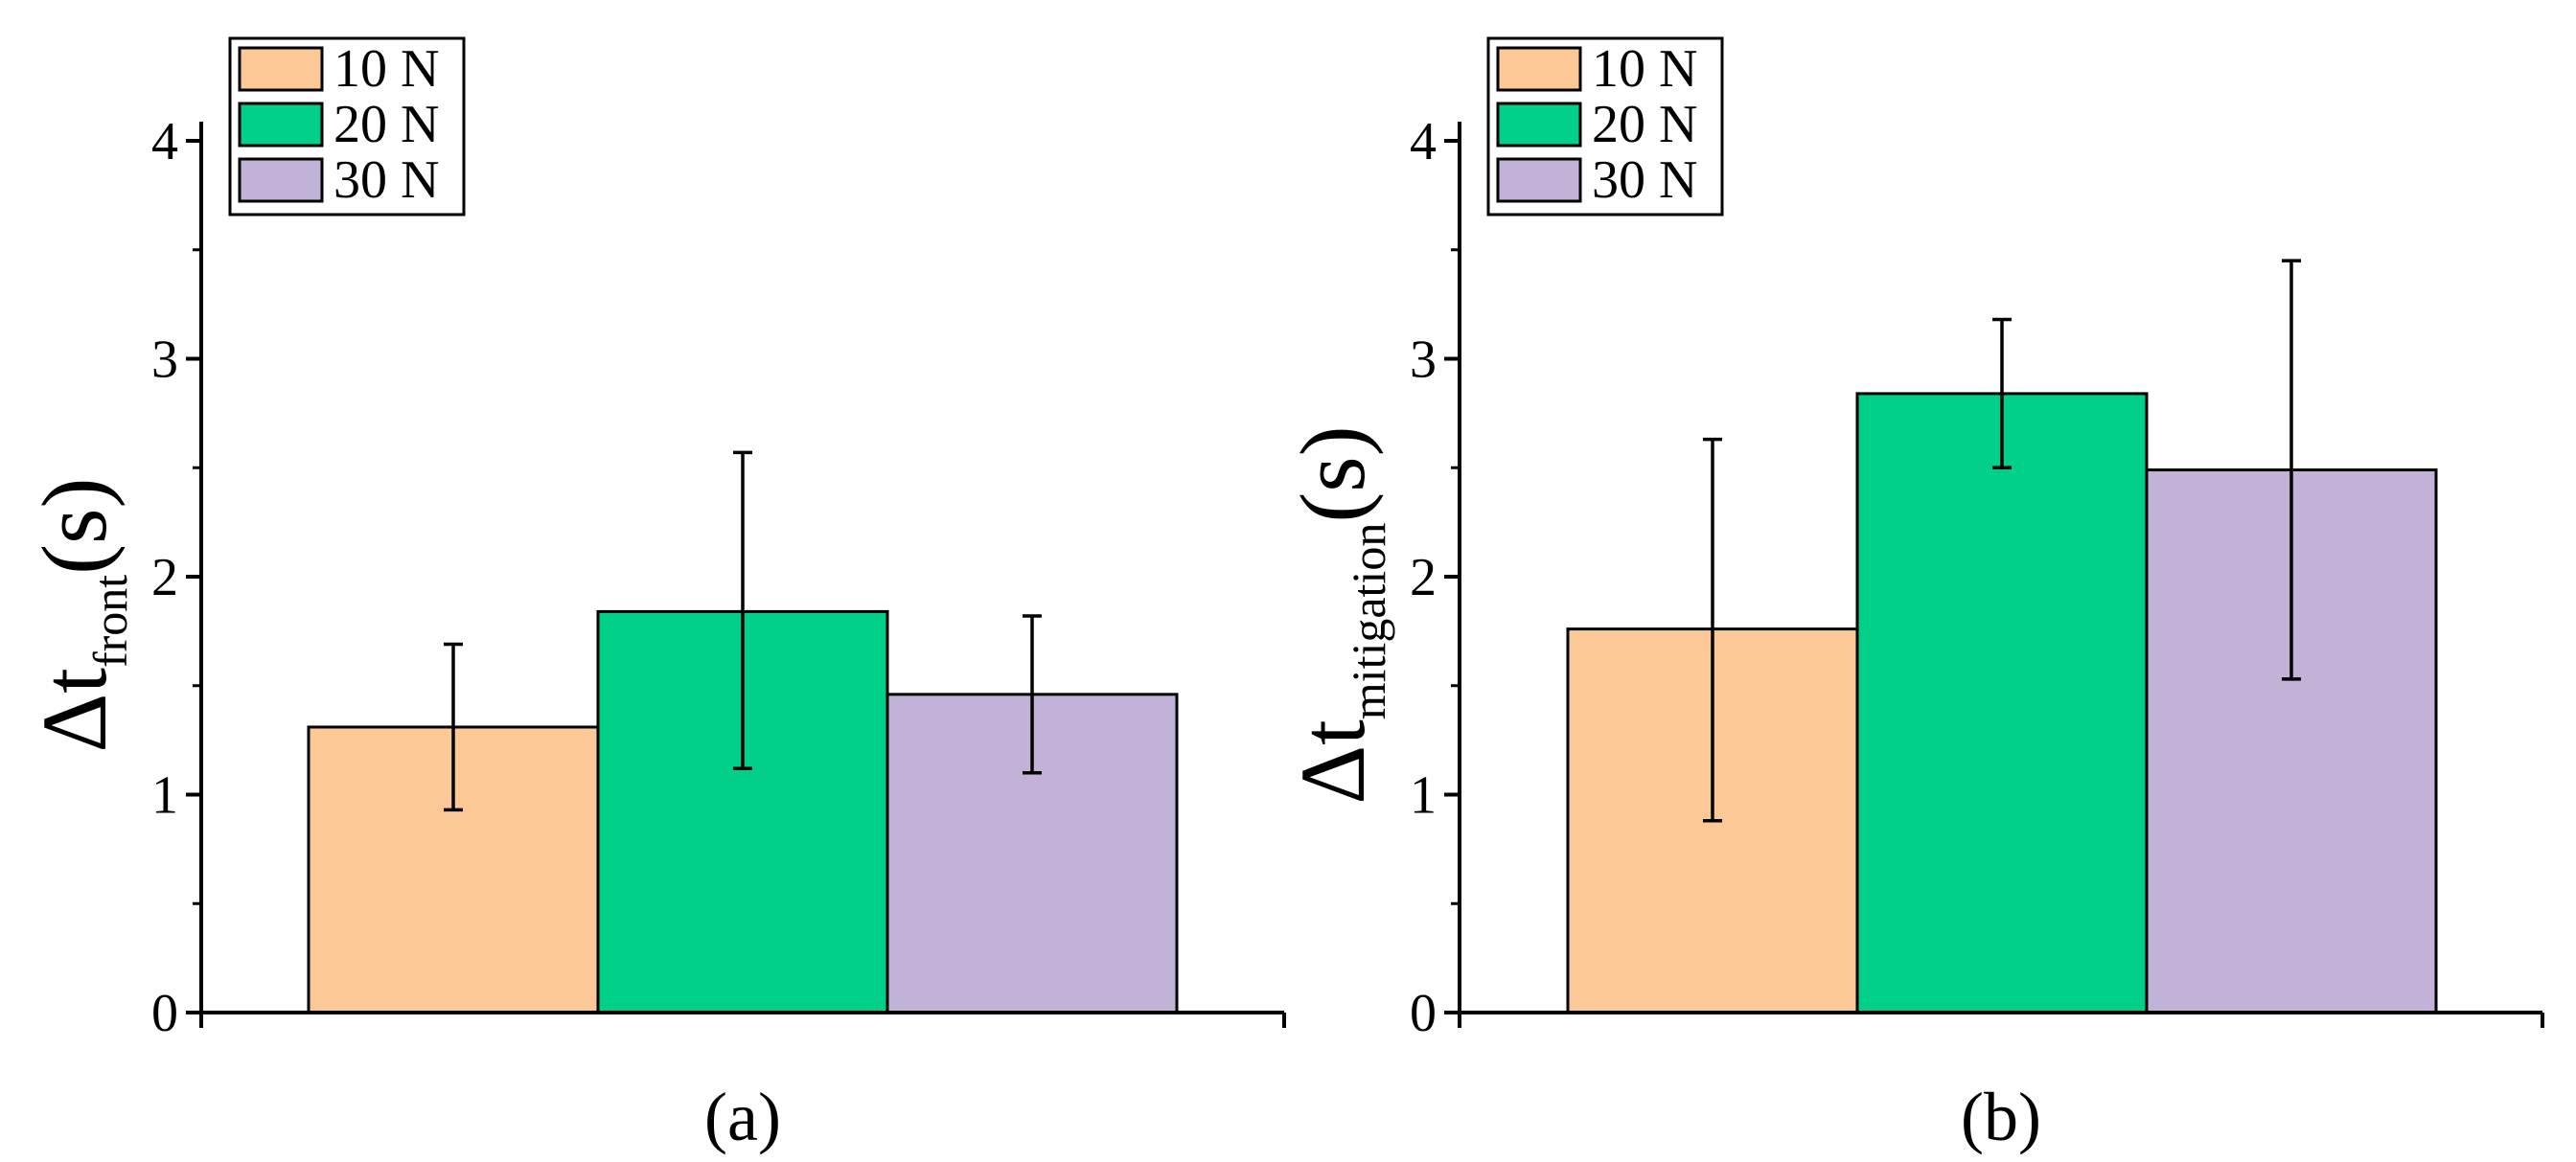 The image size is (2576, 1162). I want to click on y-axis-label: Δtmitigation(s), so click(1338, 614).